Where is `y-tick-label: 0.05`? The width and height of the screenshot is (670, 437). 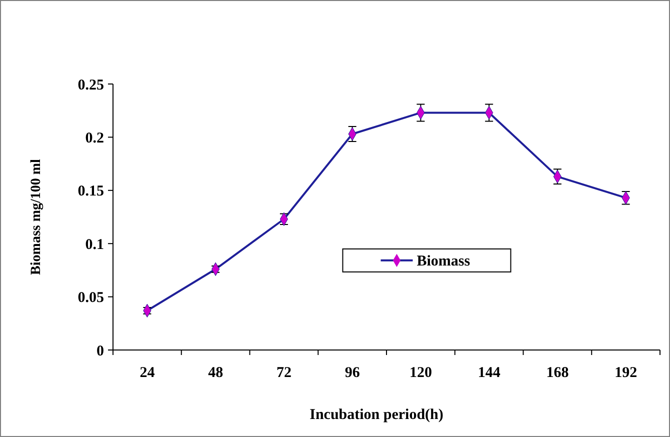 y-tick-label: 0.05 is located at coordinates (91, 298).